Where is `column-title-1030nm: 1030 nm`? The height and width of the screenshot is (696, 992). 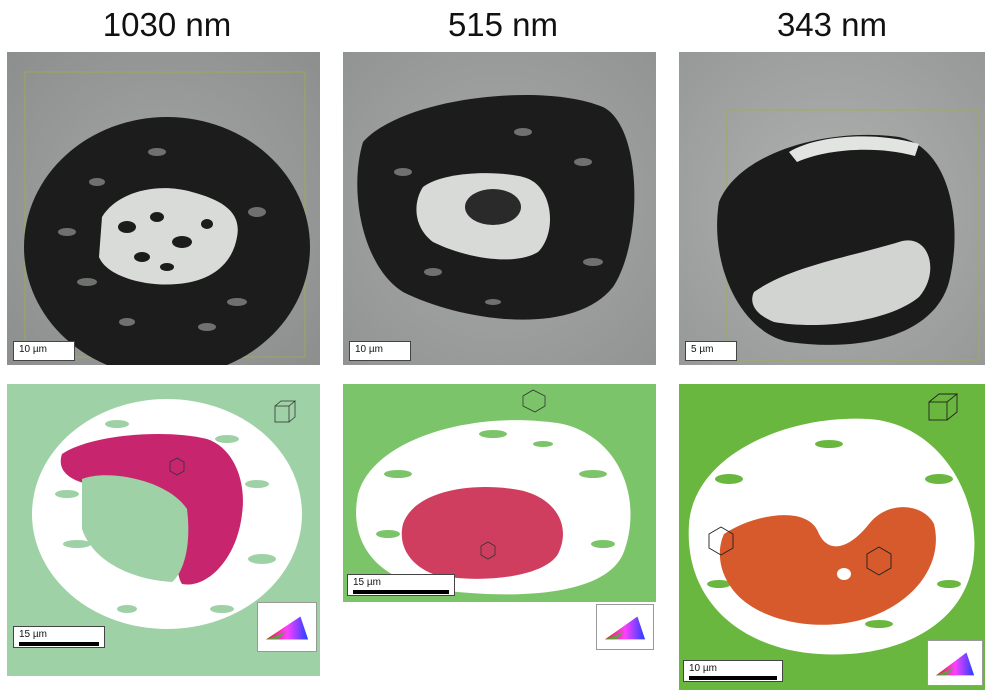 column-title-1030nm: 1030 nm is located at coordinates (167, 24).